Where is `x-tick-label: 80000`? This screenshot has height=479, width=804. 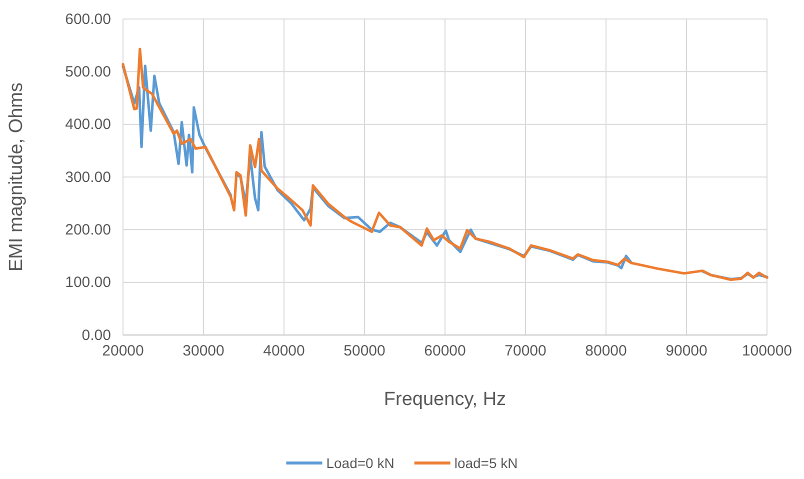 x-tick-label: 80000 is located at coordinates (606, 351).